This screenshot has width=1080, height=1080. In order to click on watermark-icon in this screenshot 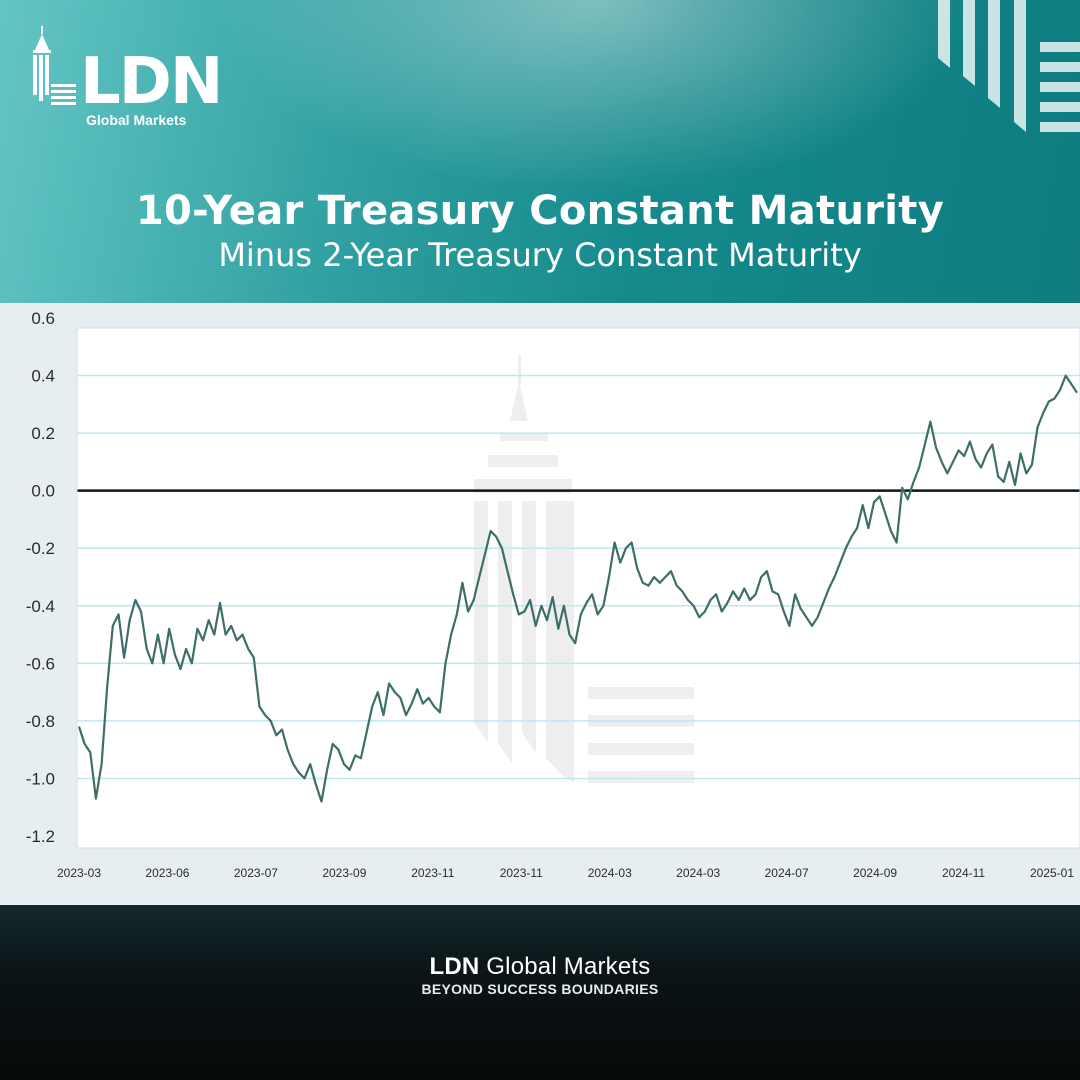, I will do `click(584, 569)`.